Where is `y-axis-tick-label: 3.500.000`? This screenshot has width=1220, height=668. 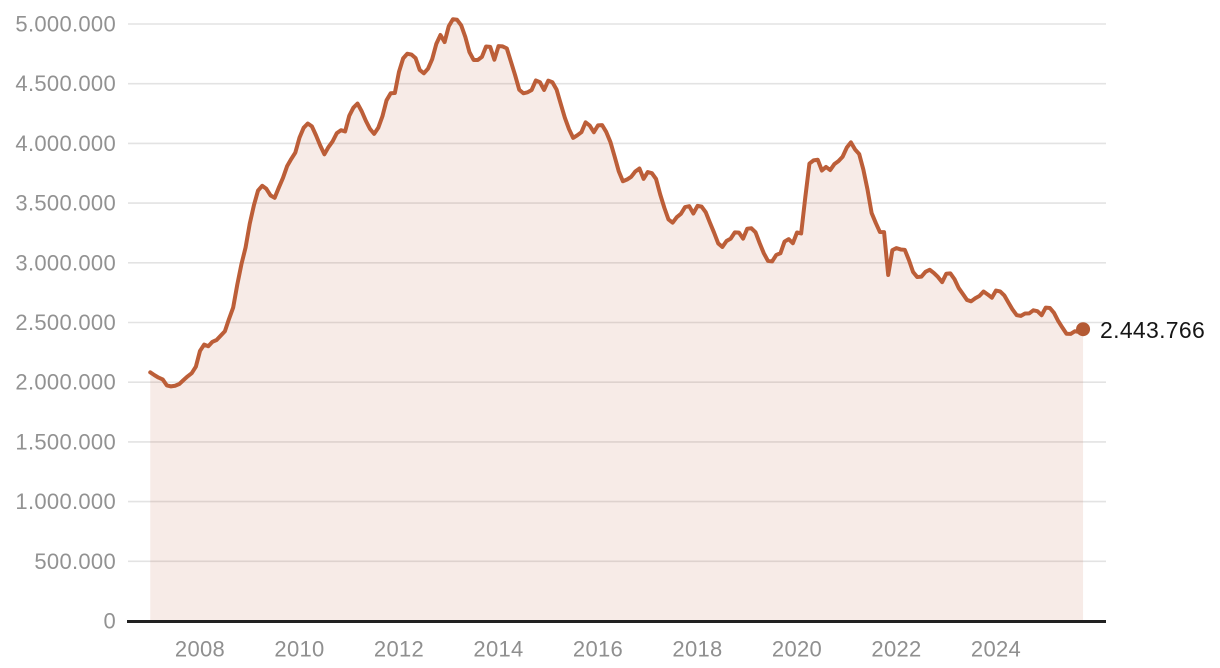 y-axis-tick-label: 3.500.000 is located at coordinates (65, 203).